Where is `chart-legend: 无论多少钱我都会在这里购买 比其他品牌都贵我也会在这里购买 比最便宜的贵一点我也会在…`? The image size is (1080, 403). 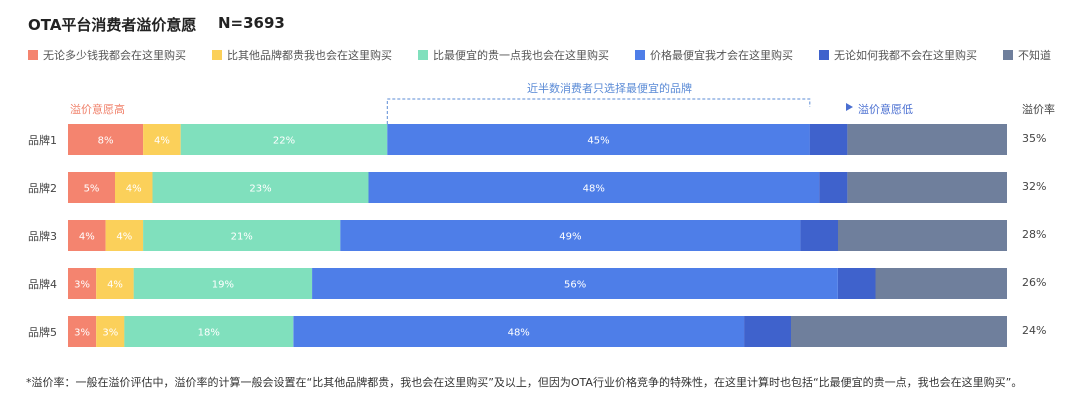
chart-legend: 无论多少钱我都会在这里购买 比其他品牌都贵我也会在这里购买 比最便宜的贵一点我也会在… is located at coordinates (552, 55).